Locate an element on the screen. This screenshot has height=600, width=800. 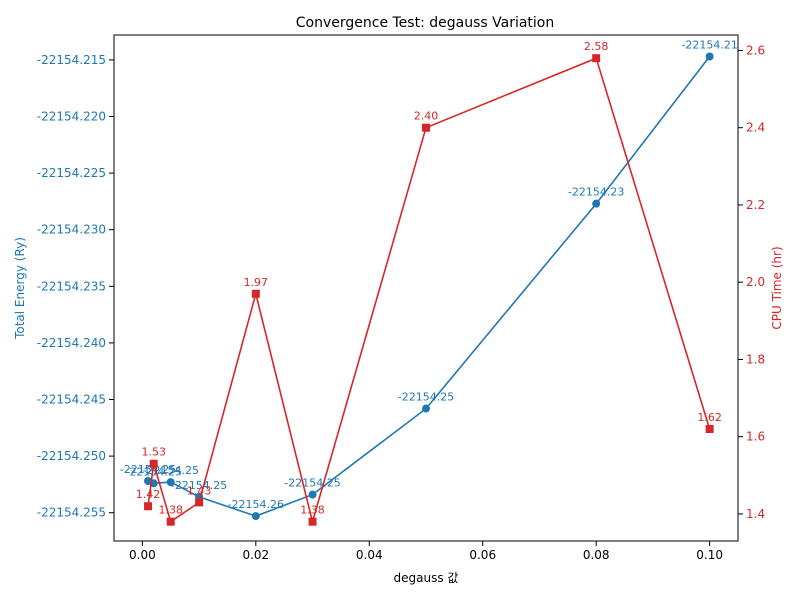
cpu-time-data-label: 1.97 is located at coordinates (256, 282).